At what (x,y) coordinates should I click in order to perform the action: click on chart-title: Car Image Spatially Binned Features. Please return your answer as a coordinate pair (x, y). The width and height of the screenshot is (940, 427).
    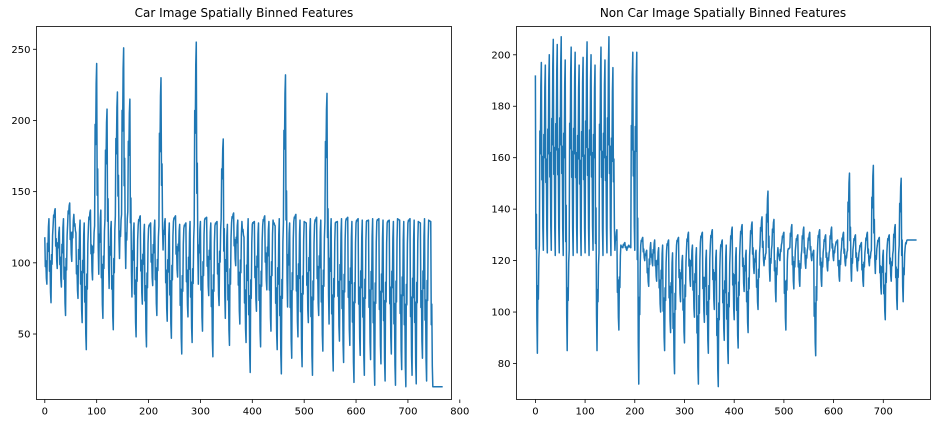
    Looking at the image, I should click on (244, 13).